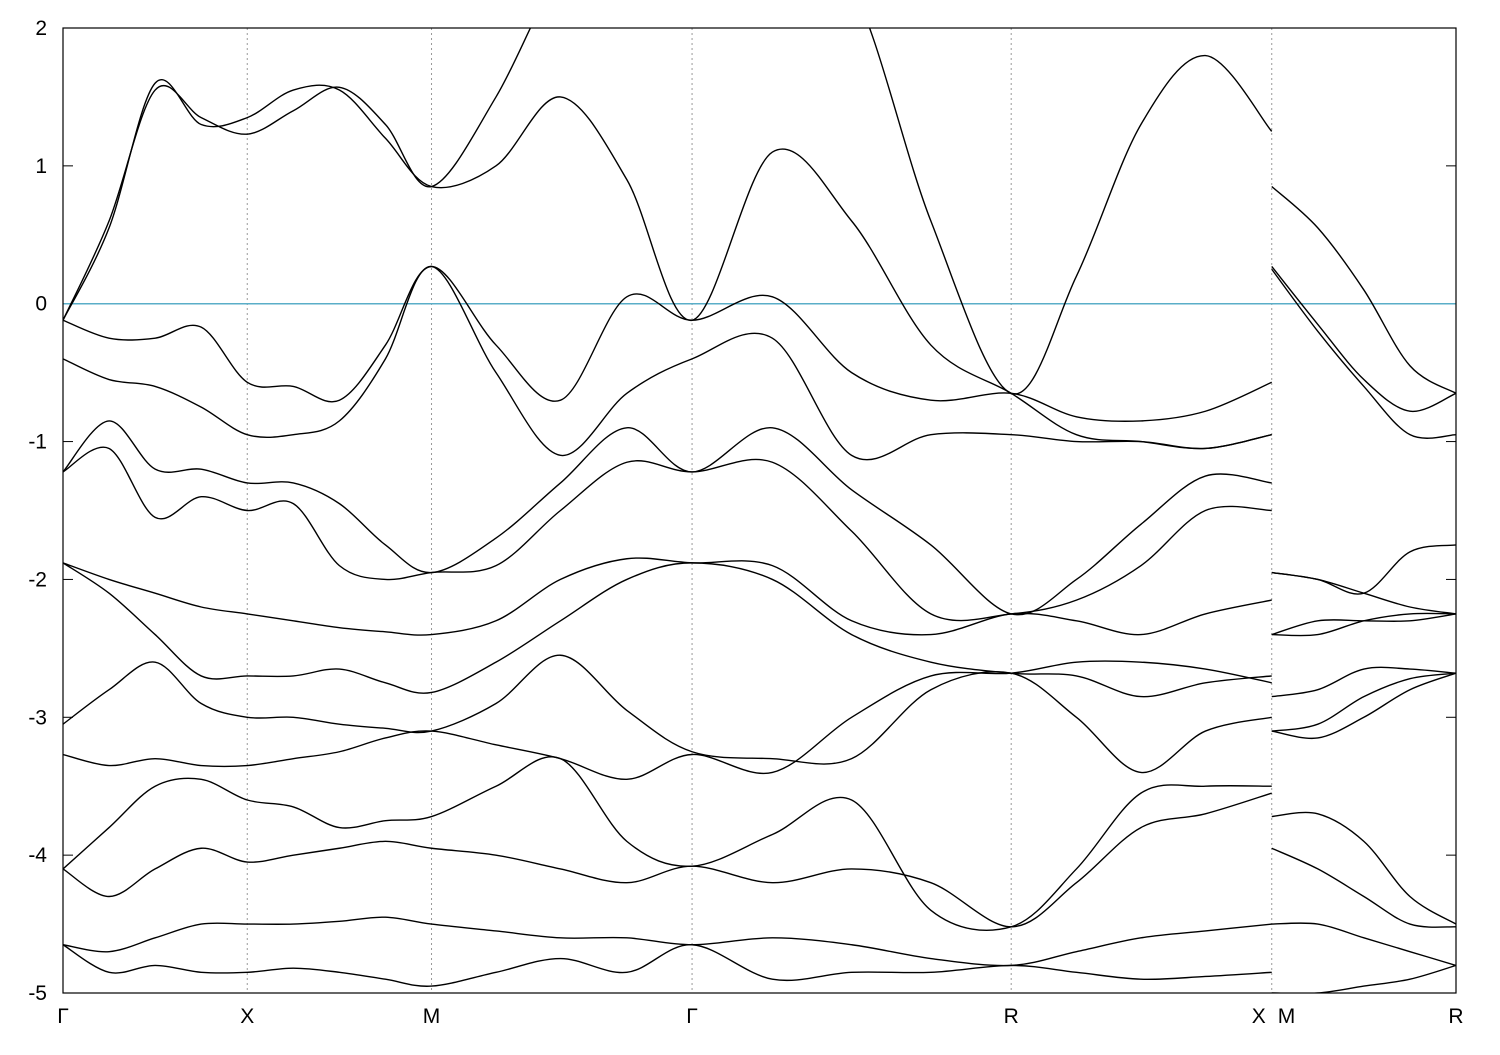 The width and height of the screenshot is (1500, 1055). I want to click on y-tick-label: 2, so click(41, 28).